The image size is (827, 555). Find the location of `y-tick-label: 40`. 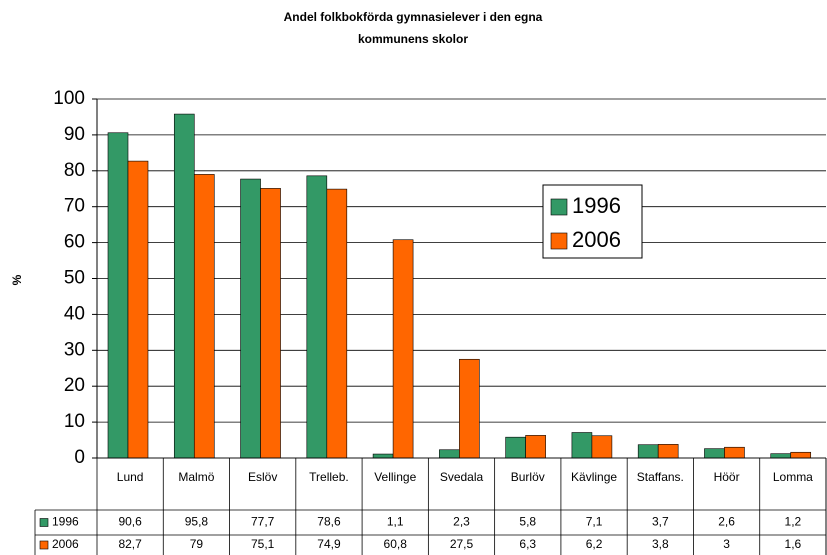

y-tick-label: 40 is located at coordinates (74, 313).